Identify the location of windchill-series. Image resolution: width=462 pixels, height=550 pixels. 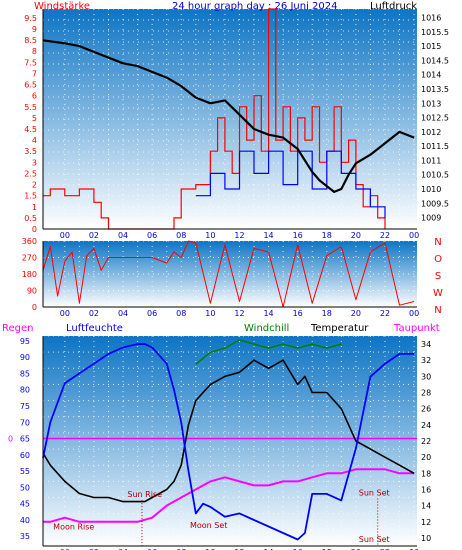
(268, 352).